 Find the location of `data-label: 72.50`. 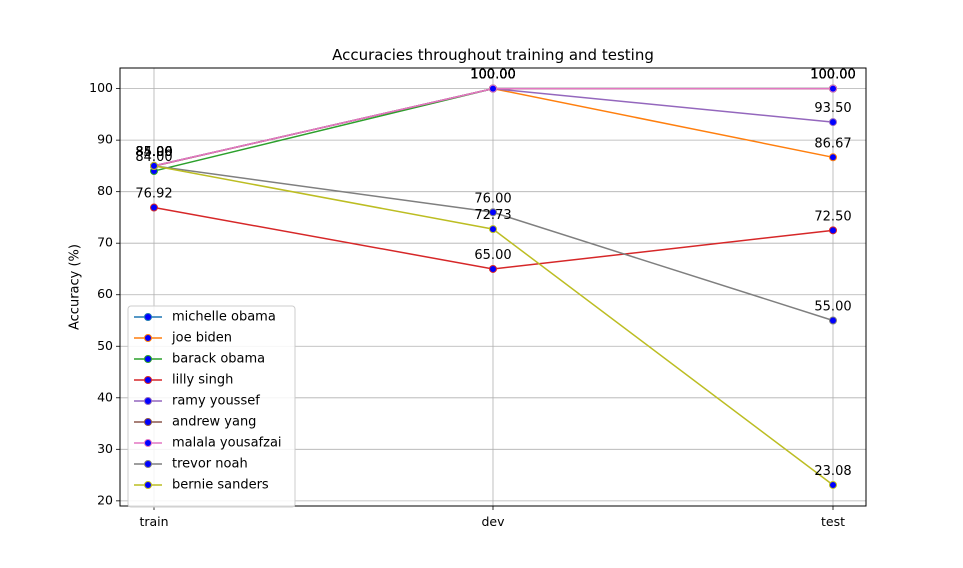

data-label: 72.50 is located at coordinates (832, 216).